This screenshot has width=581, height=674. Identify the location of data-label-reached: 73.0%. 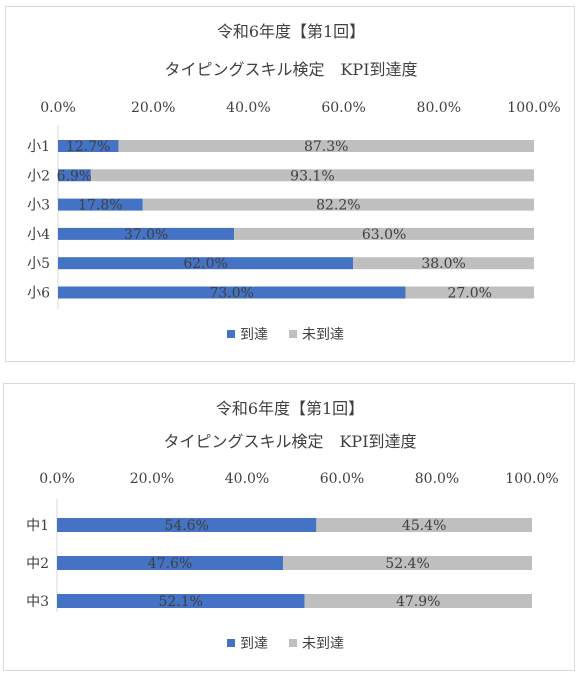
(231, 294).